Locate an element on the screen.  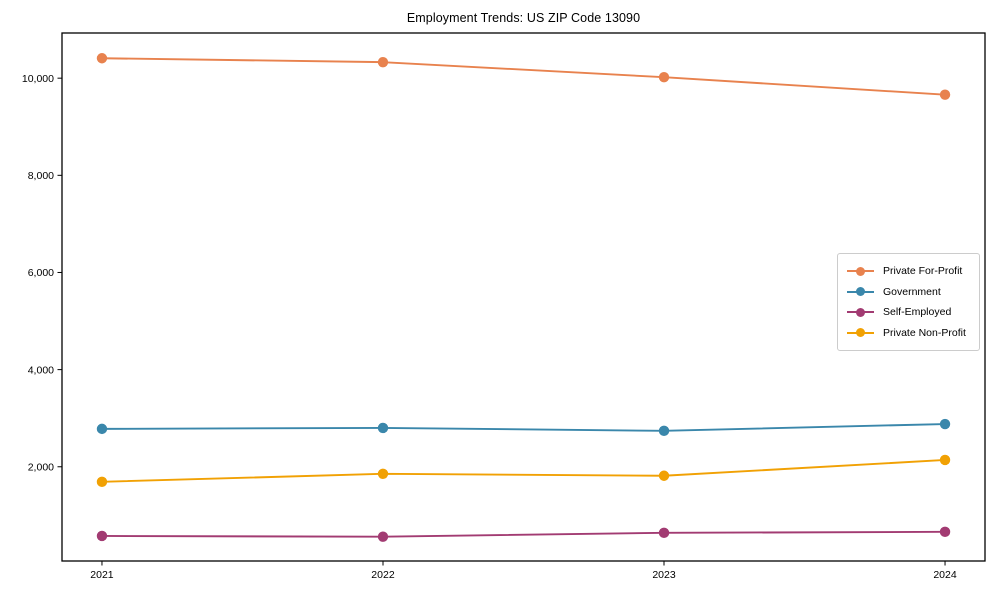
series-line-private-non-profit is located at coordinates (523, 471).